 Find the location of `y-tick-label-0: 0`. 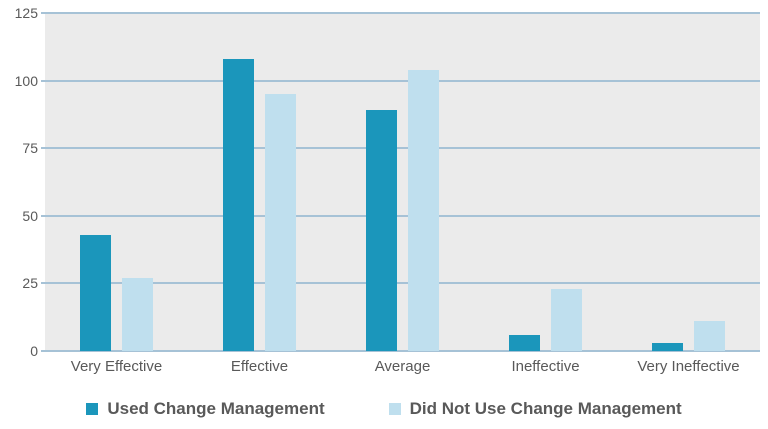

y-tick-label-0: 0 is located at coordinates (34, 351).